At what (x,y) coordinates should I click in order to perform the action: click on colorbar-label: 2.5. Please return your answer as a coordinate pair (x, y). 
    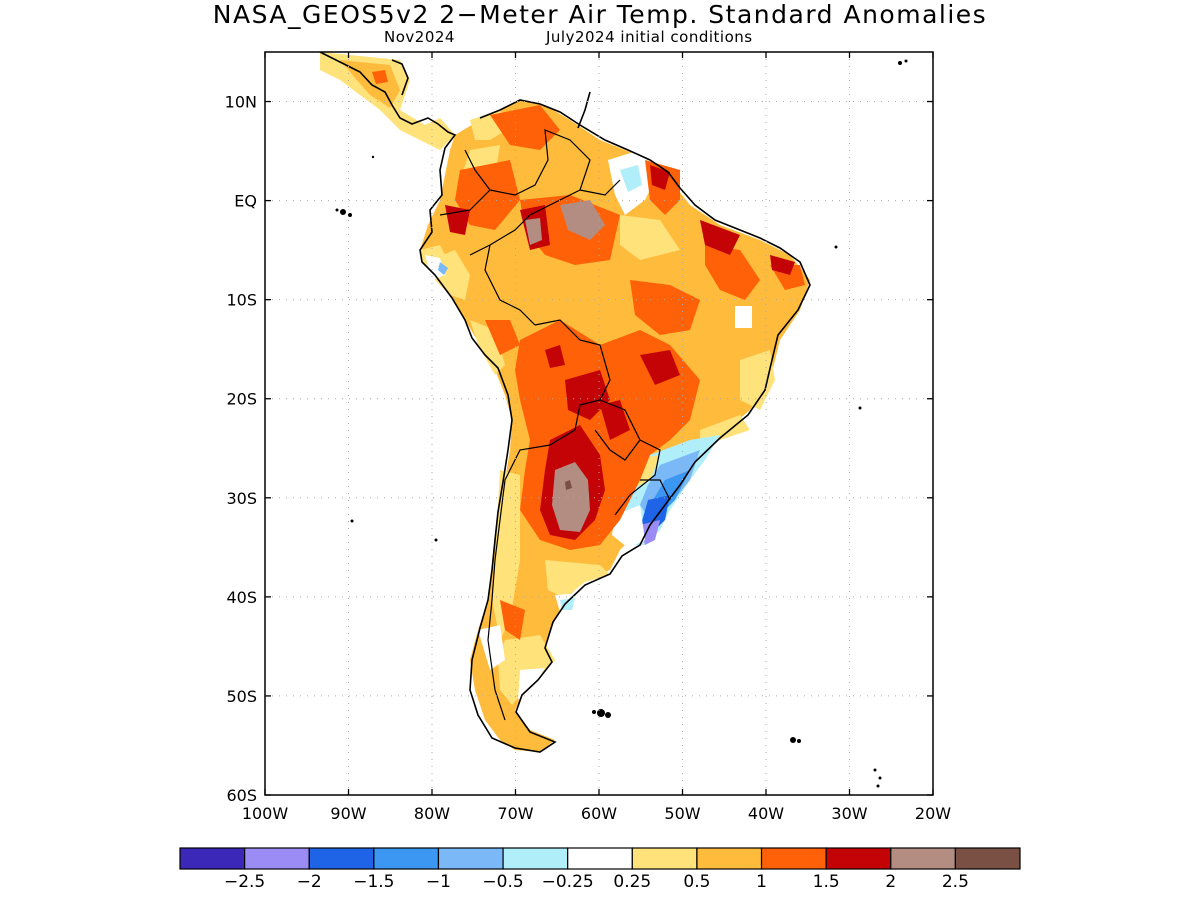
    Looking at the image, I should click on (955, 882).